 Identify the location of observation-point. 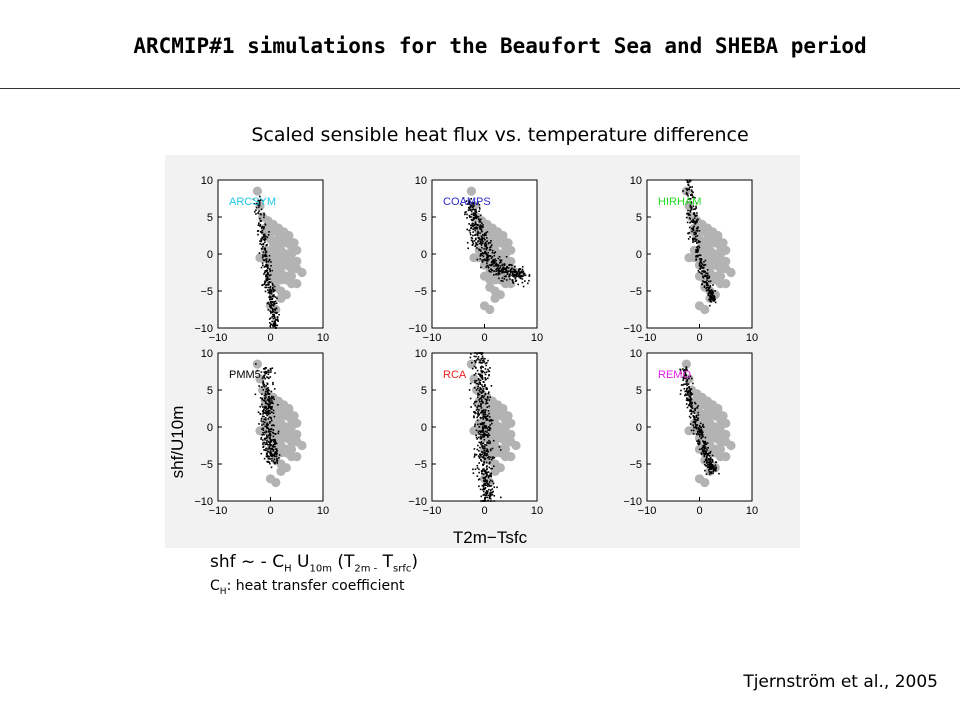
(720, 254).